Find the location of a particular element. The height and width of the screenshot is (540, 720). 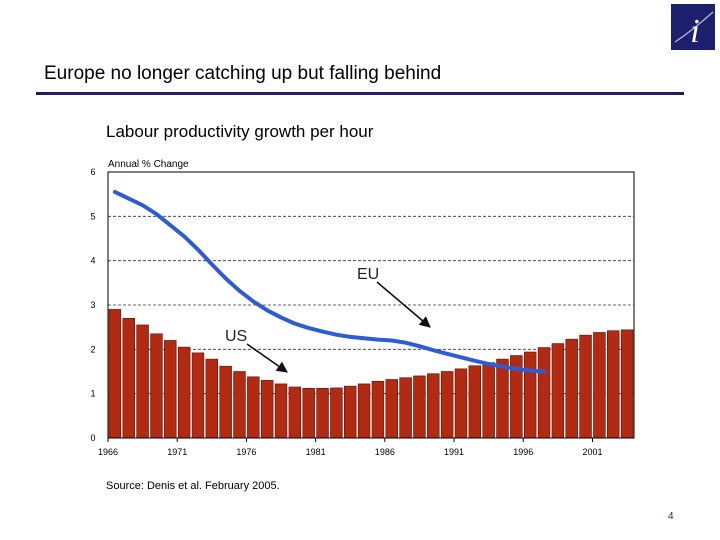

us-bar-1971 is located at coordinates (184, 392).